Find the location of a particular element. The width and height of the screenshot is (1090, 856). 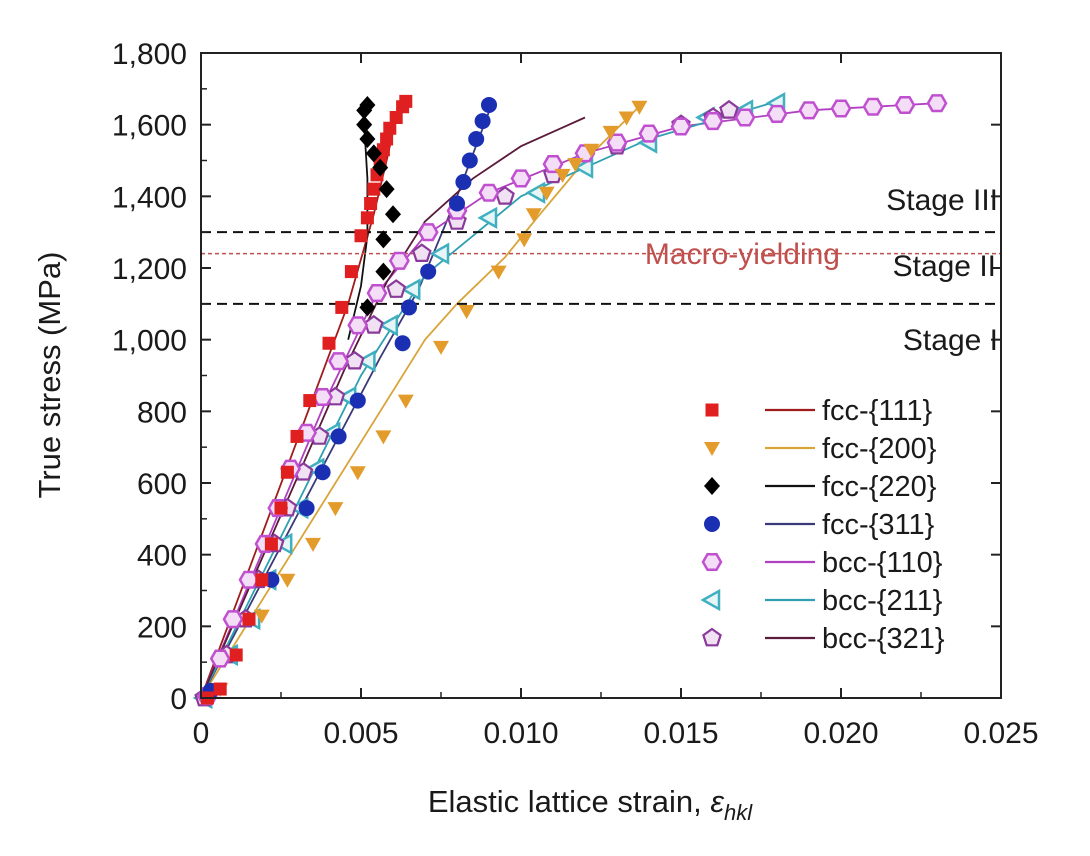

legend-label-bcc-110: bcc-{110} is located at coordinates (882, 563).